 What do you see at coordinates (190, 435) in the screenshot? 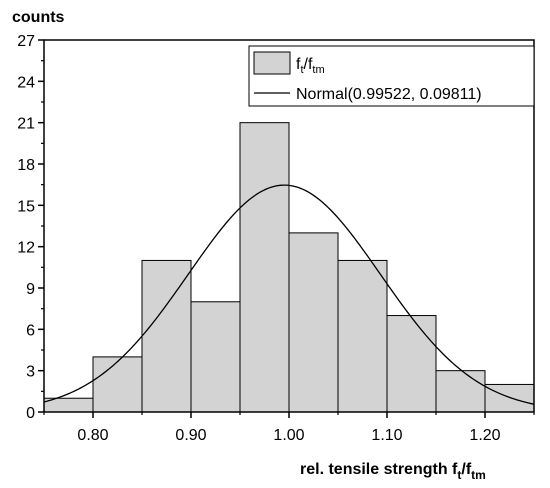
I see `x-tick-label: 0.90` at bounding box center [190, 435].